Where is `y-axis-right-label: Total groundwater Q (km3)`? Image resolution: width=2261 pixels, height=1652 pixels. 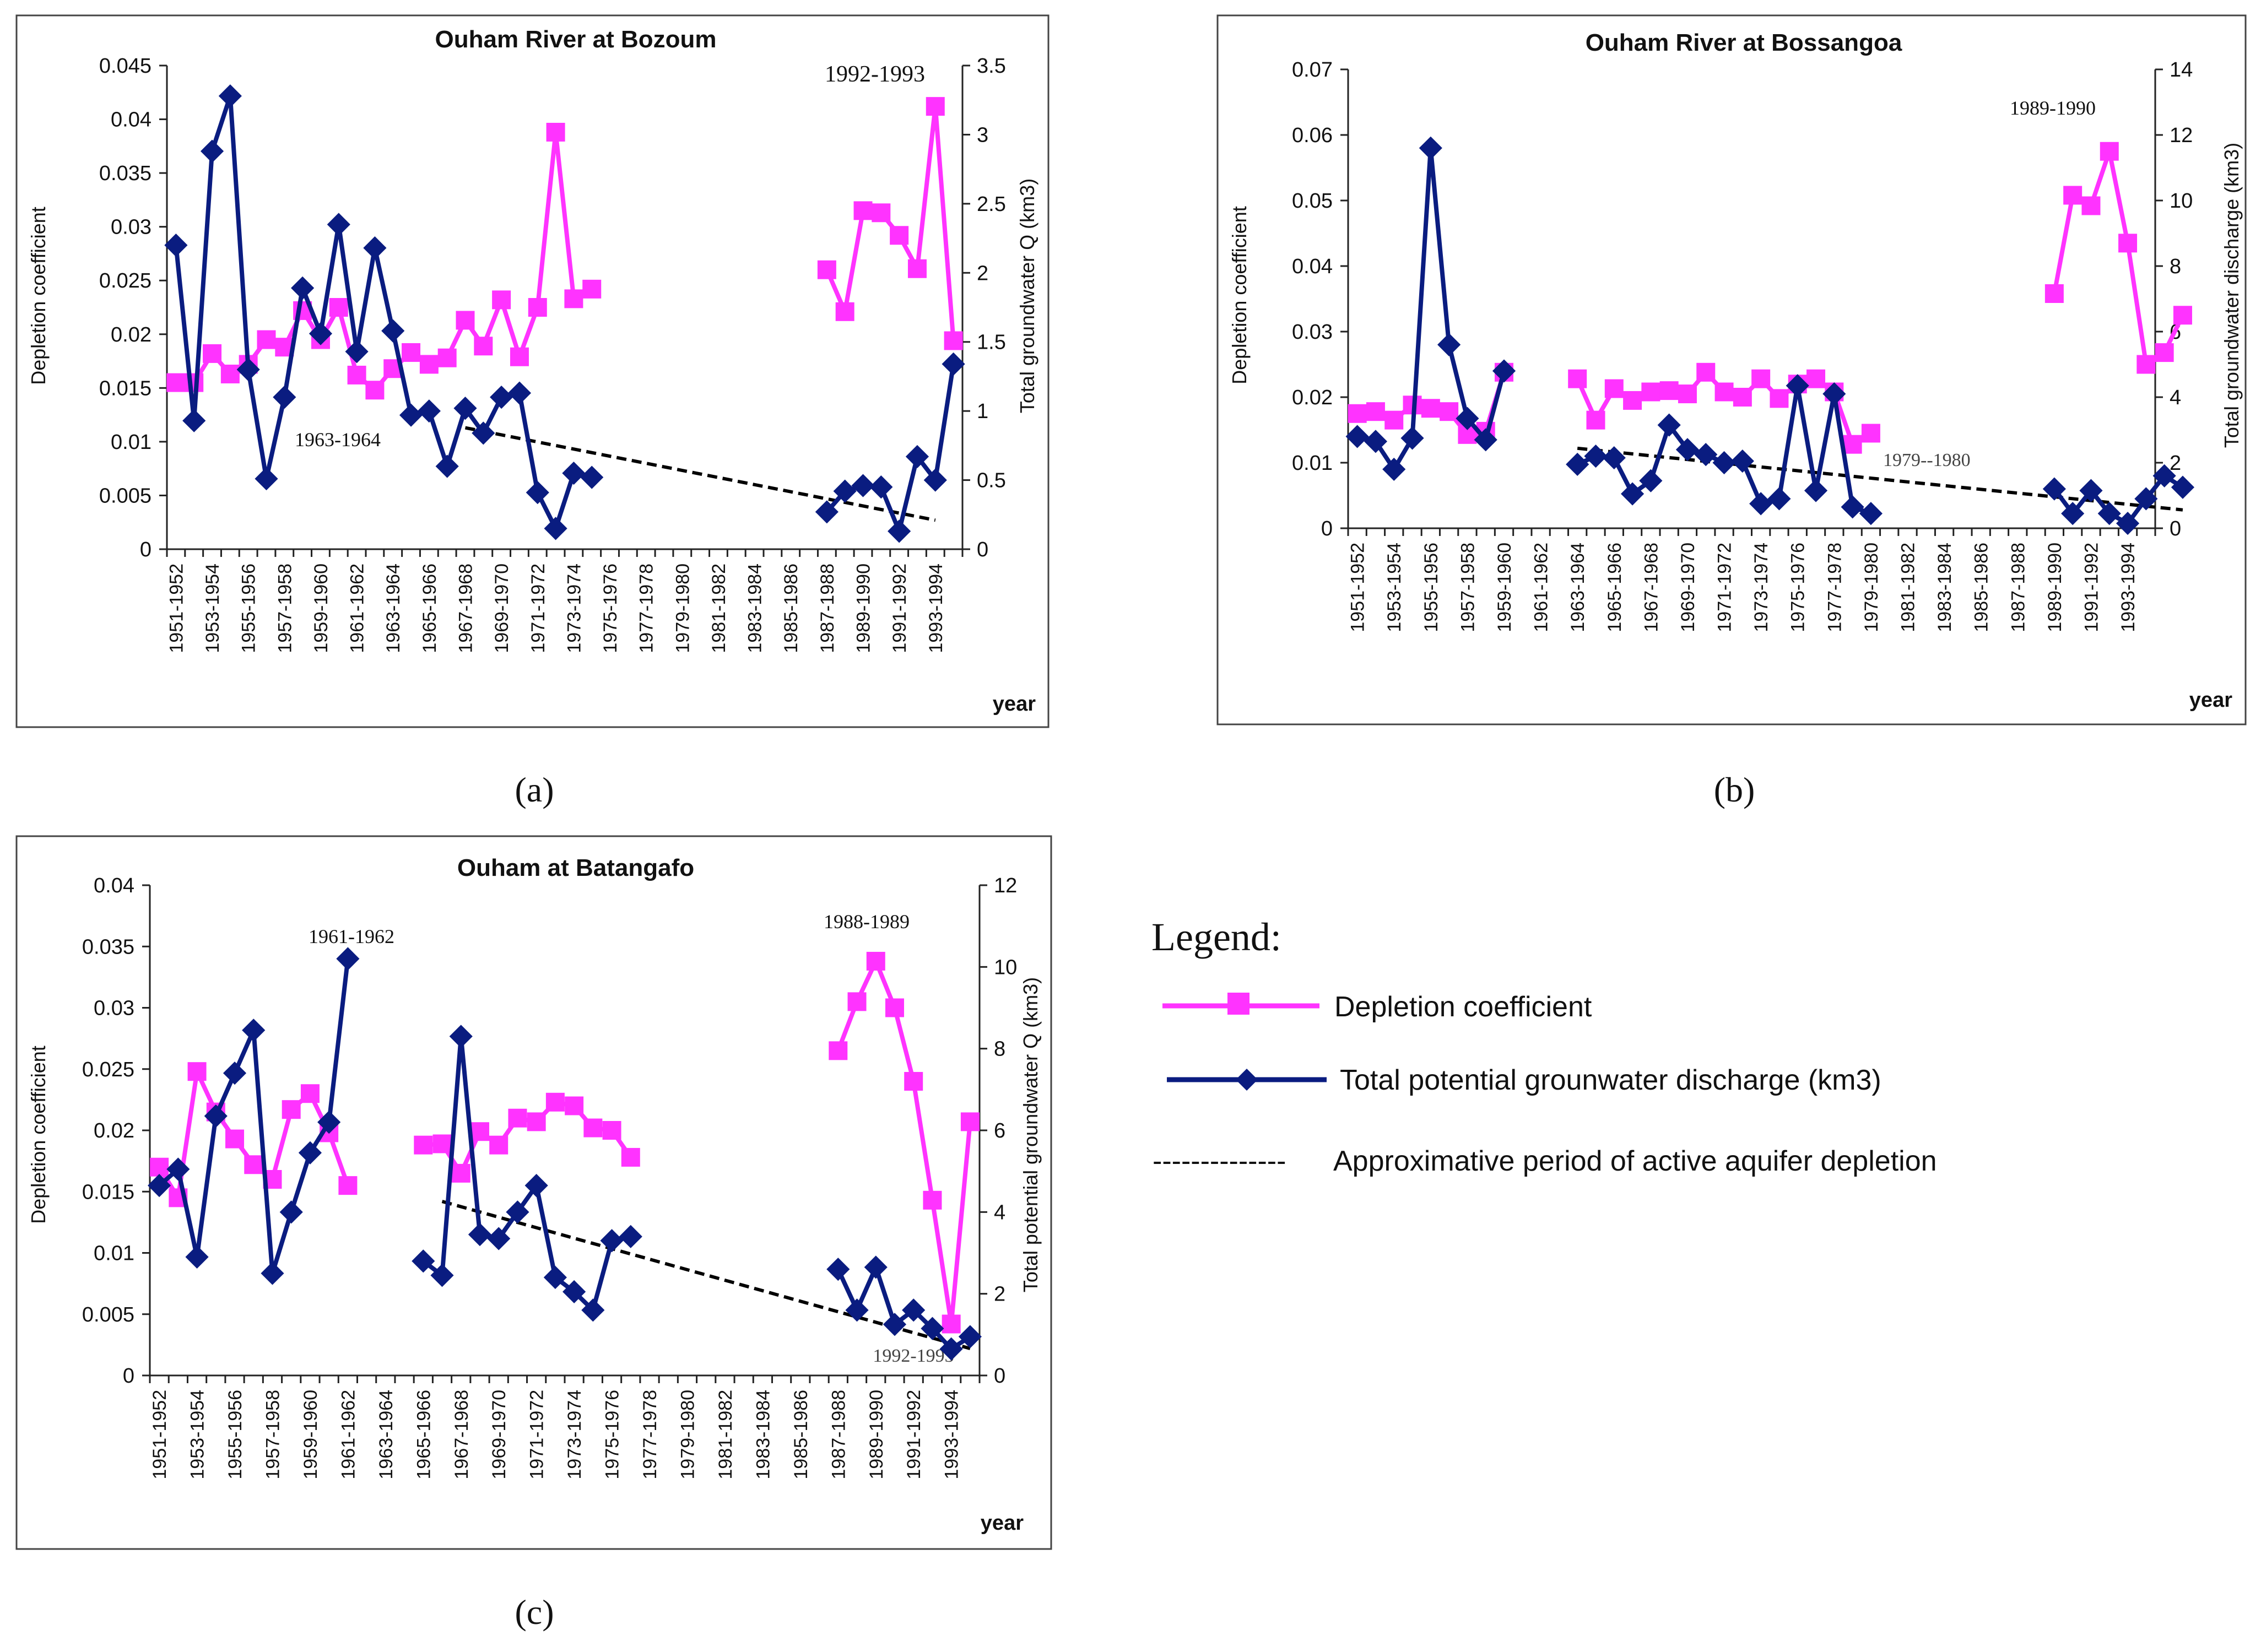
y-axis-right-label: Total groundwater Q (km3) is located at coordinates (1027, 295).